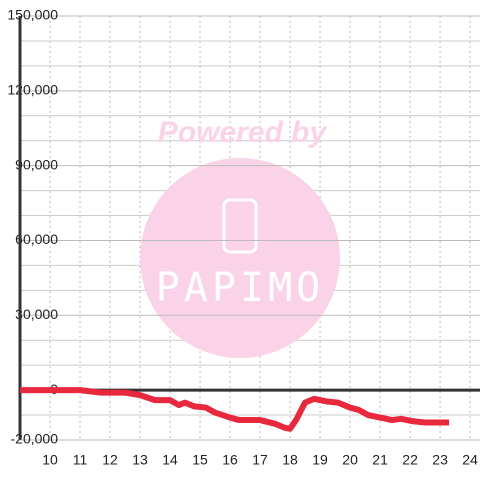 Image resolution: width=480 pixels, height=480 pixels. What do you see at coordinates (410, 460) in the screenshot?
I see `x-tick-label: 22` at bounding box center [410, 460].